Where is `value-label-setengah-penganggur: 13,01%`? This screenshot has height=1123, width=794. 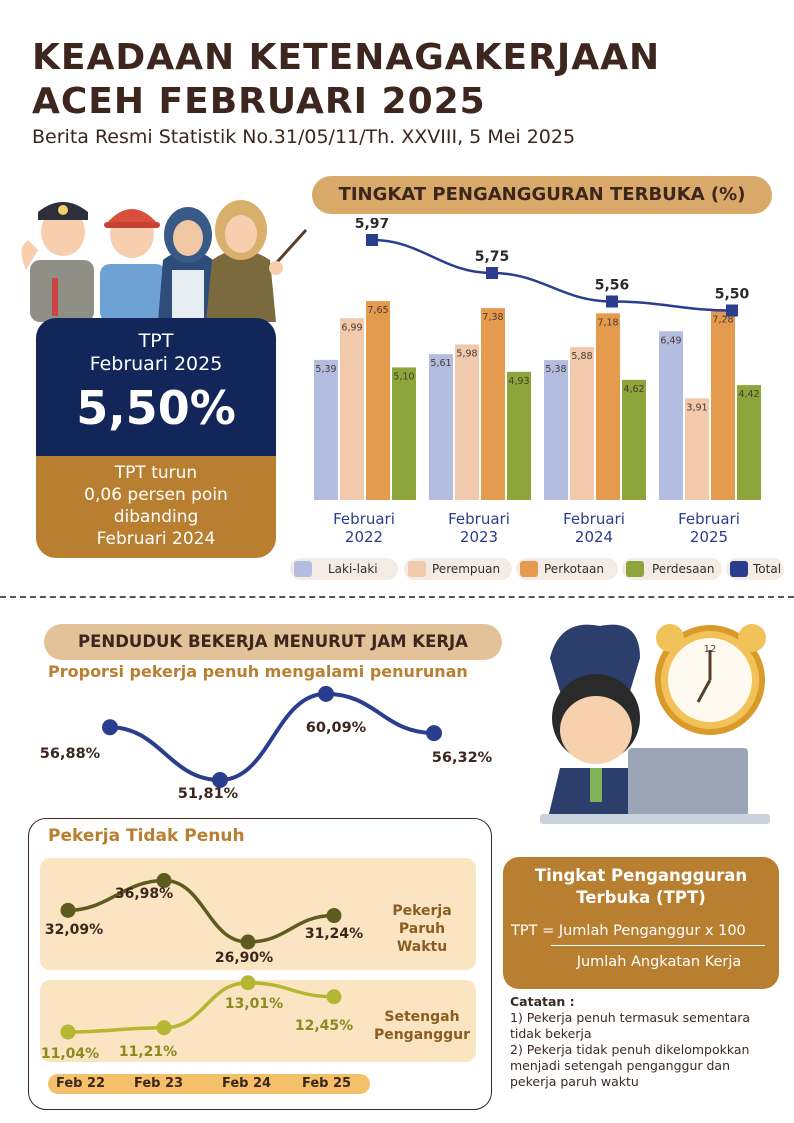 value-label-setengah-penganggur: 13,01% is located at coordinates (254, 1004).